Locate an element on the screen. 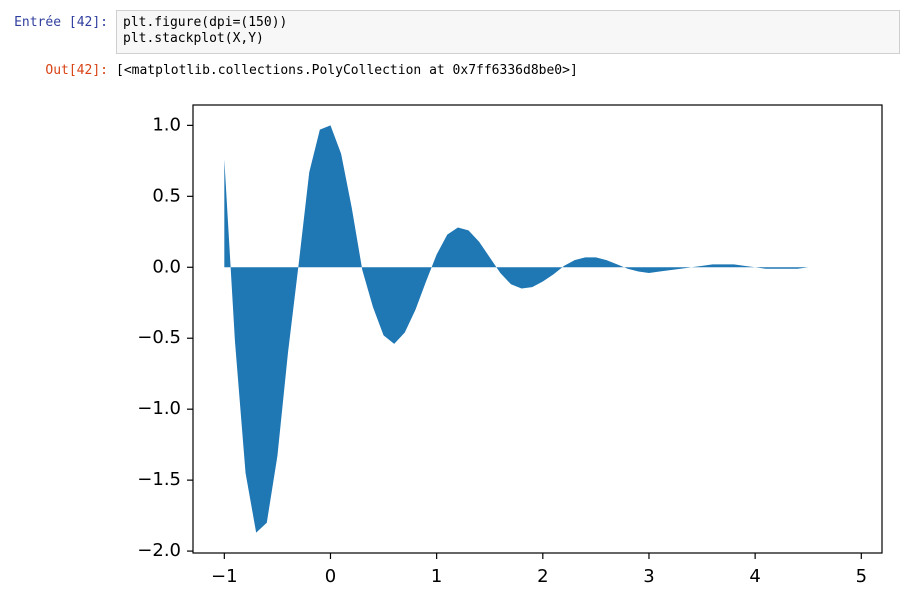 The image size is (902, 598). x-tick-label: 4 is located at coordinates (754, 576).